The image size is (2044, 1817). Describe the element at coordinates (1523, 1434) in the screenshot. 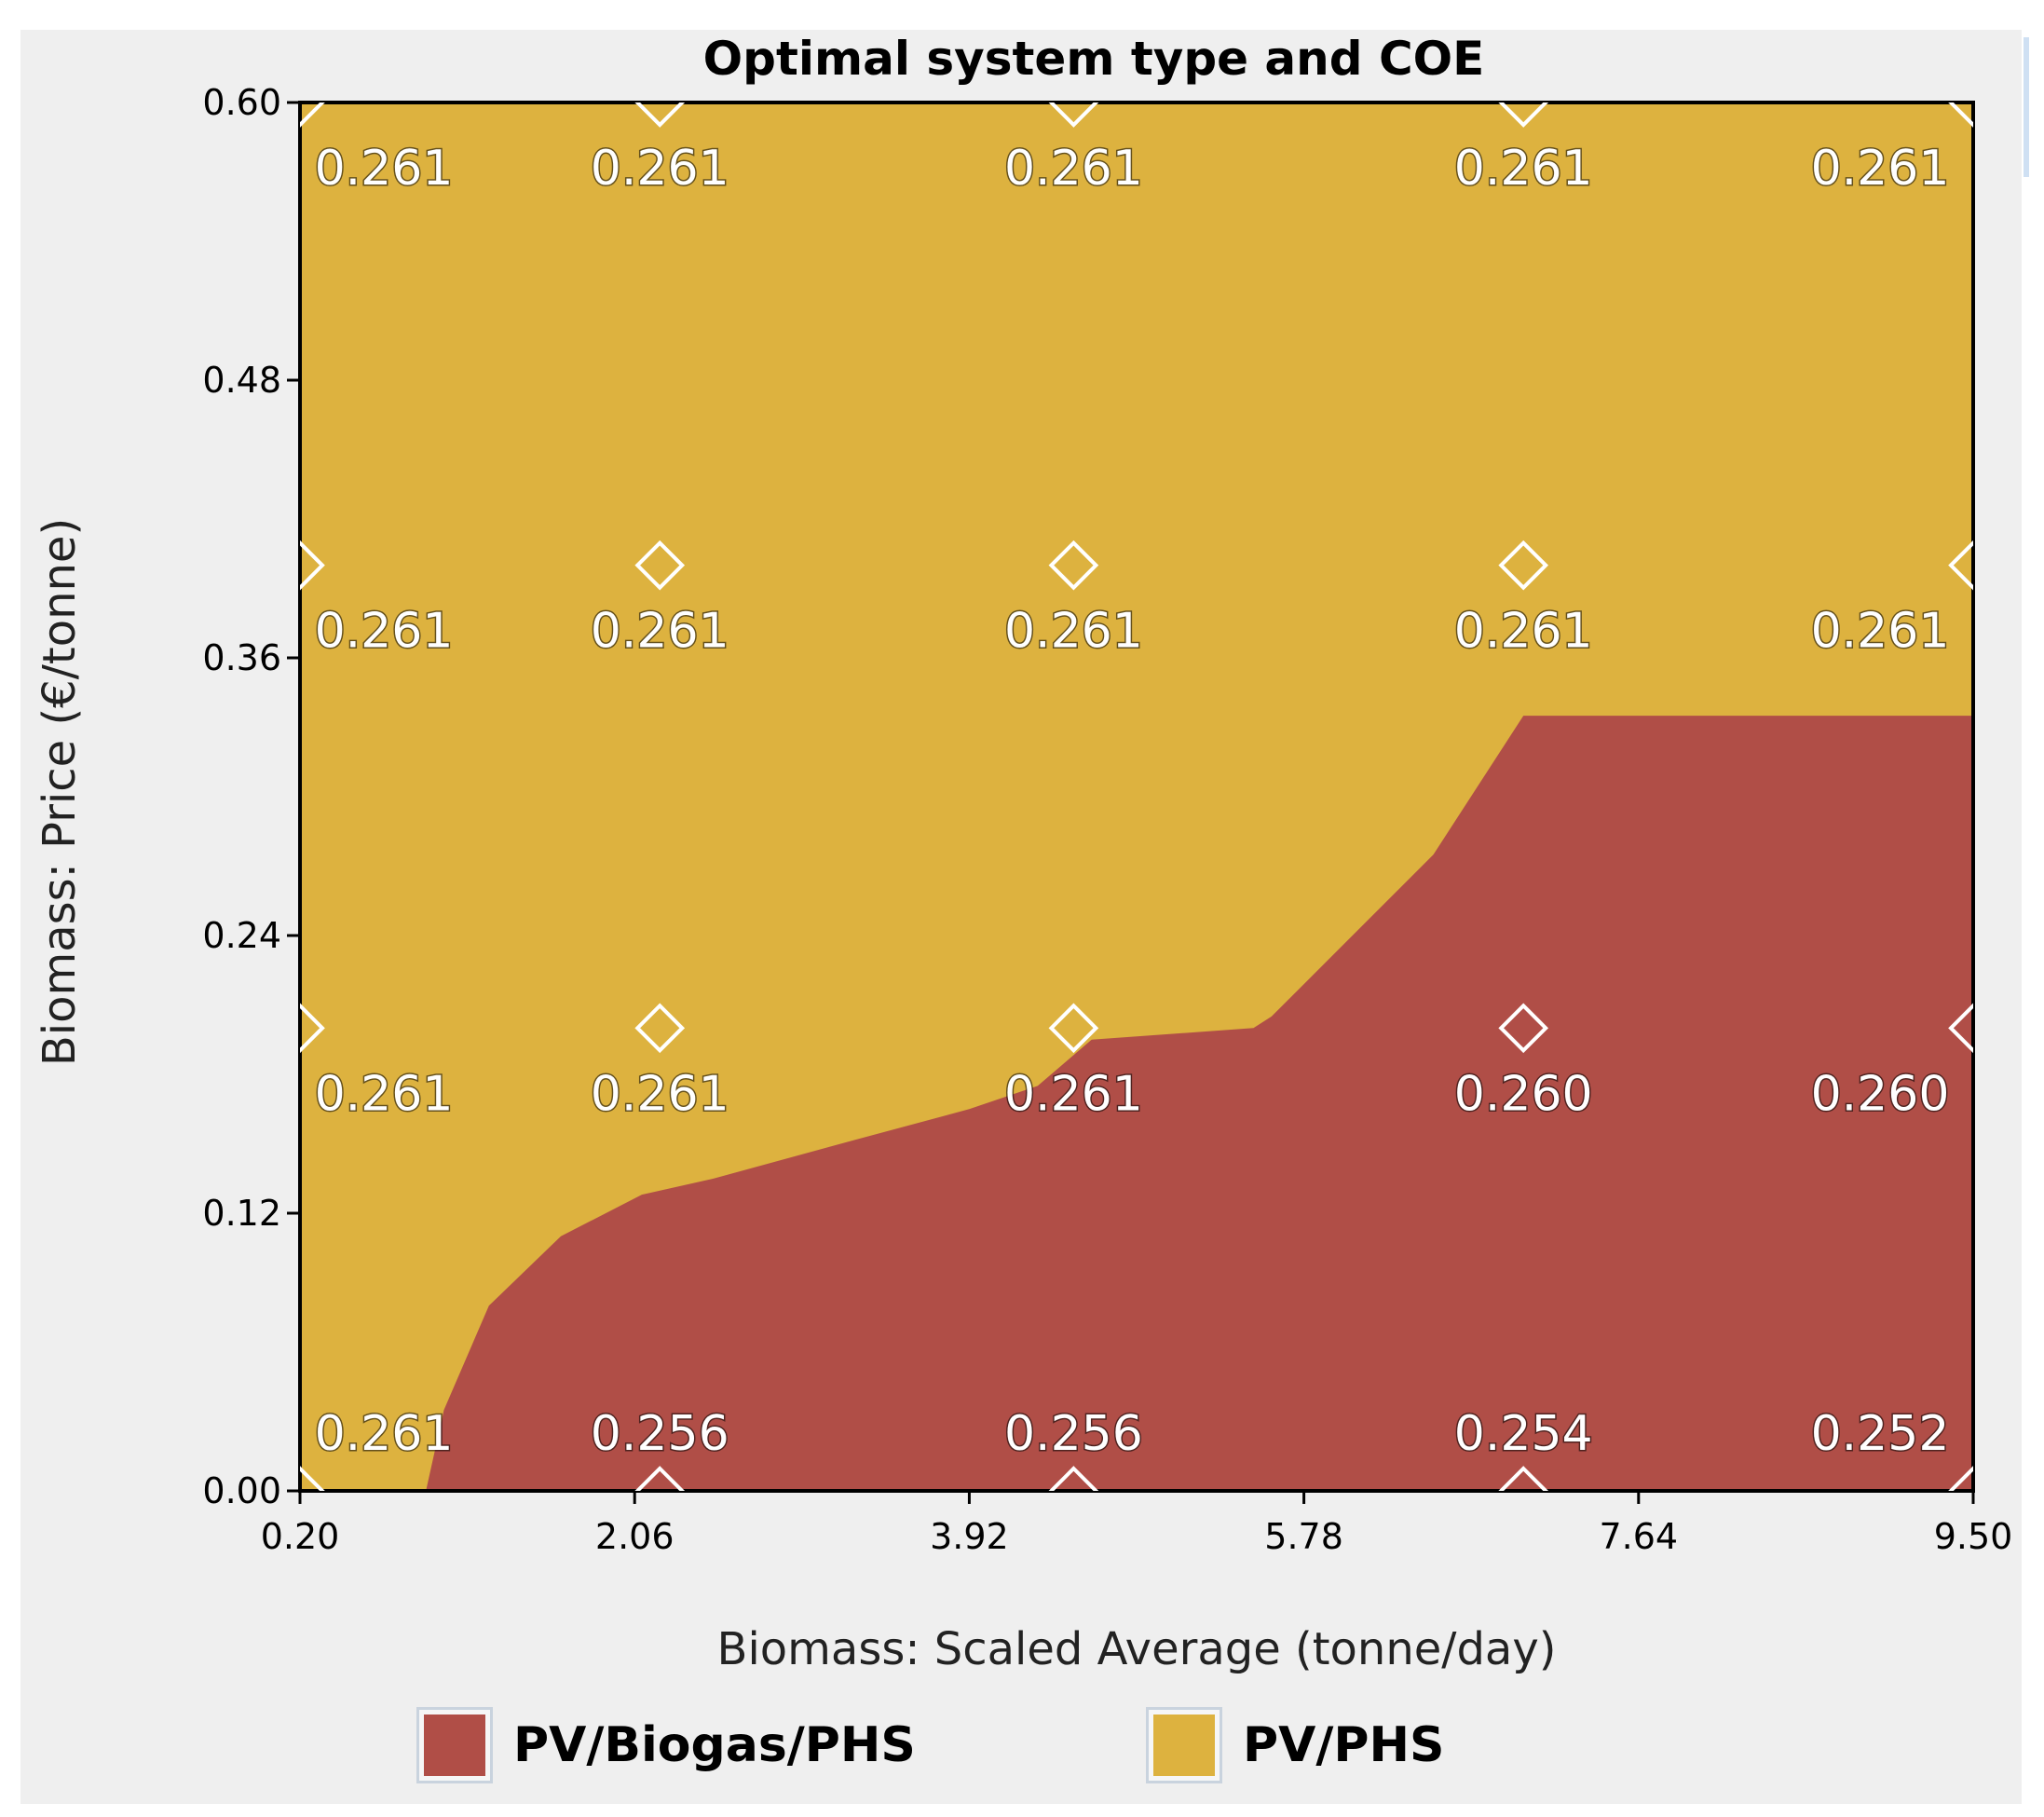

I see `coe-value-label: 0.254` at that location.